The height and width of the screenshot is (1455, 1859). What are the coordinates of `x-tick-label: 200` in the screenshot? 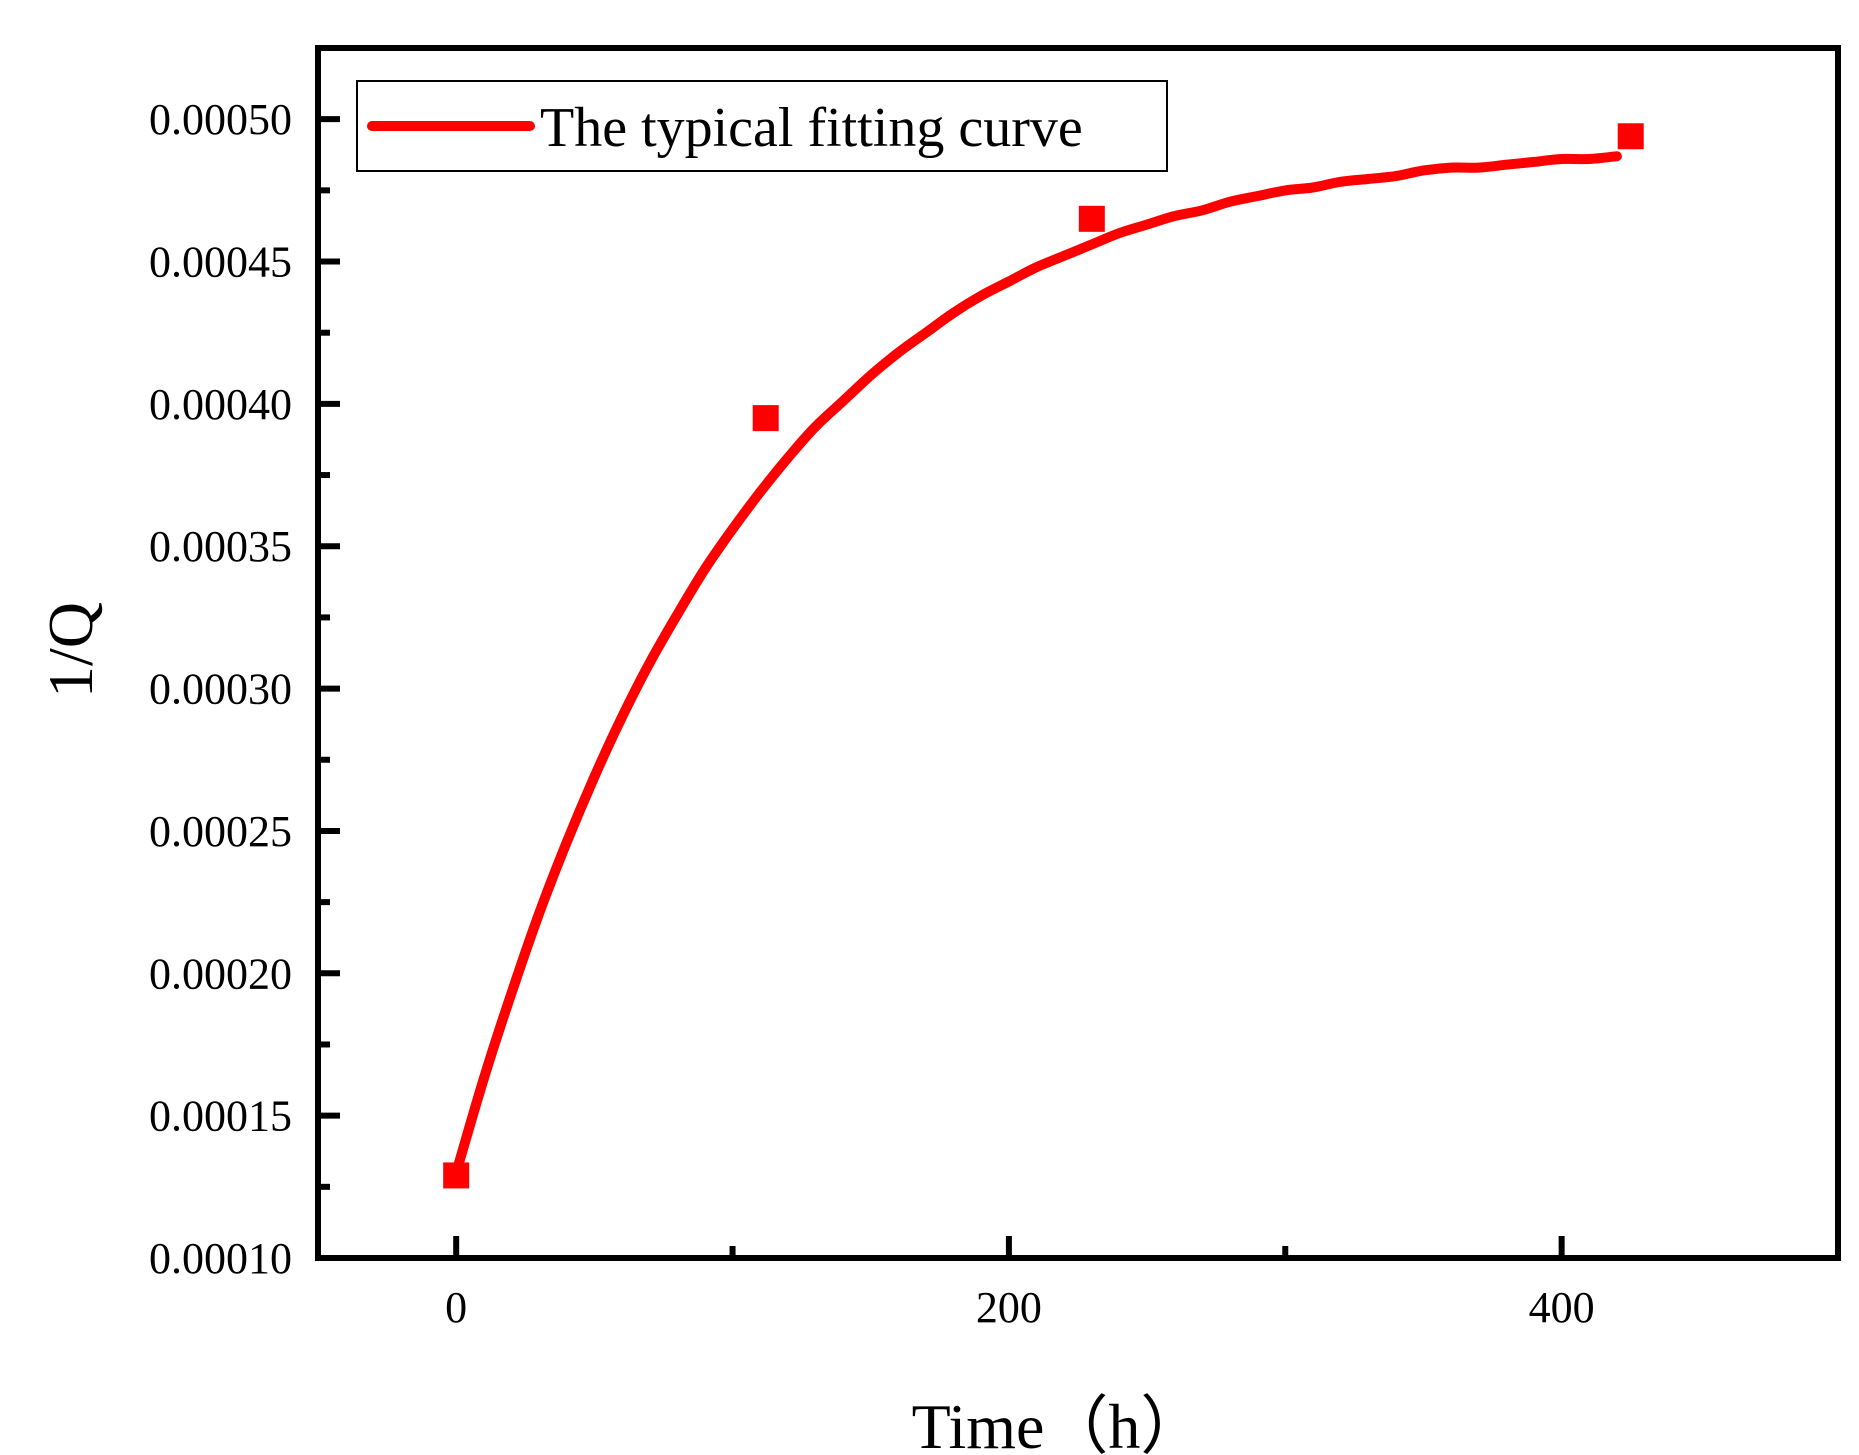 It's located at (1009, 1307).